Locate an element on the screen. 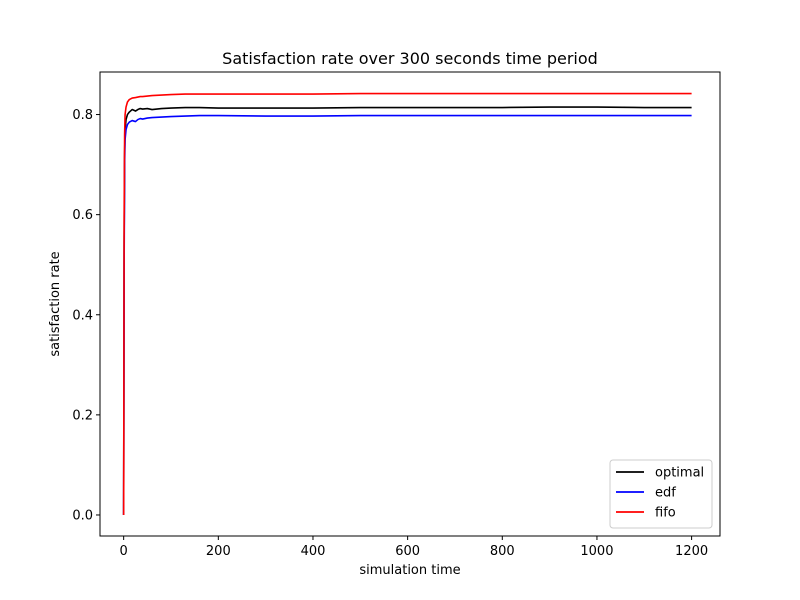 The width and height of the screenshot is (800, 600). legend: optimal edf fifo is located at coordinates (661, 494).